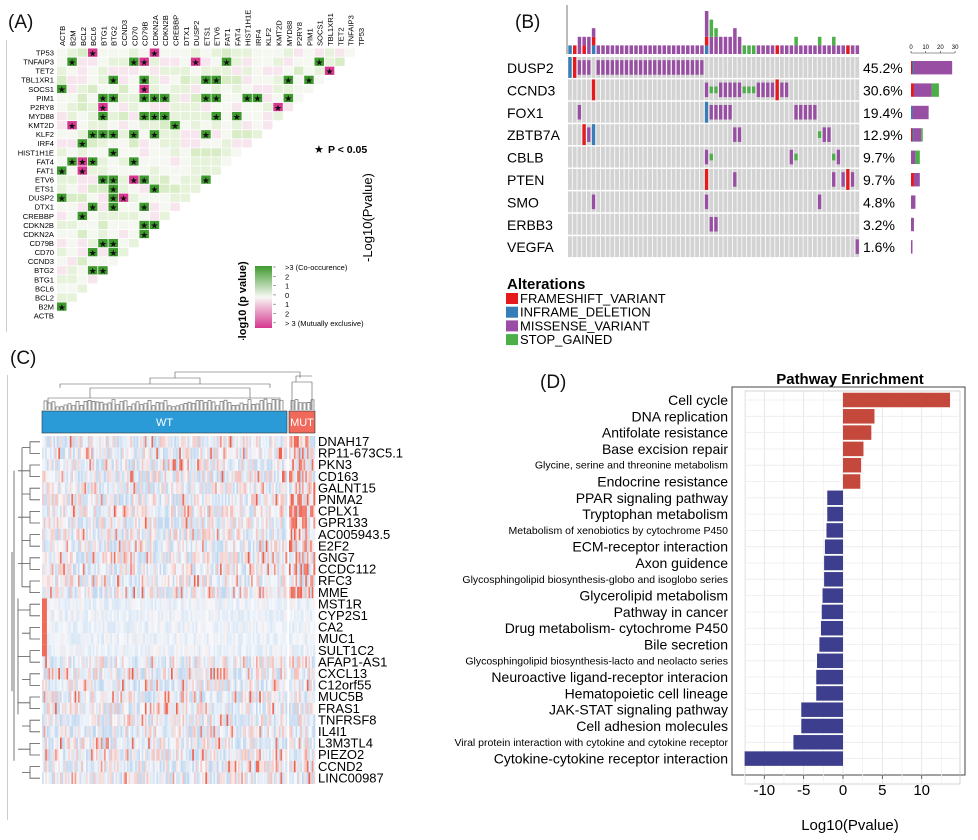  What do you see at coordinates (829, 49) in the screenshot?
I see `sample-burden-bar` at bounding box center [829, 49].